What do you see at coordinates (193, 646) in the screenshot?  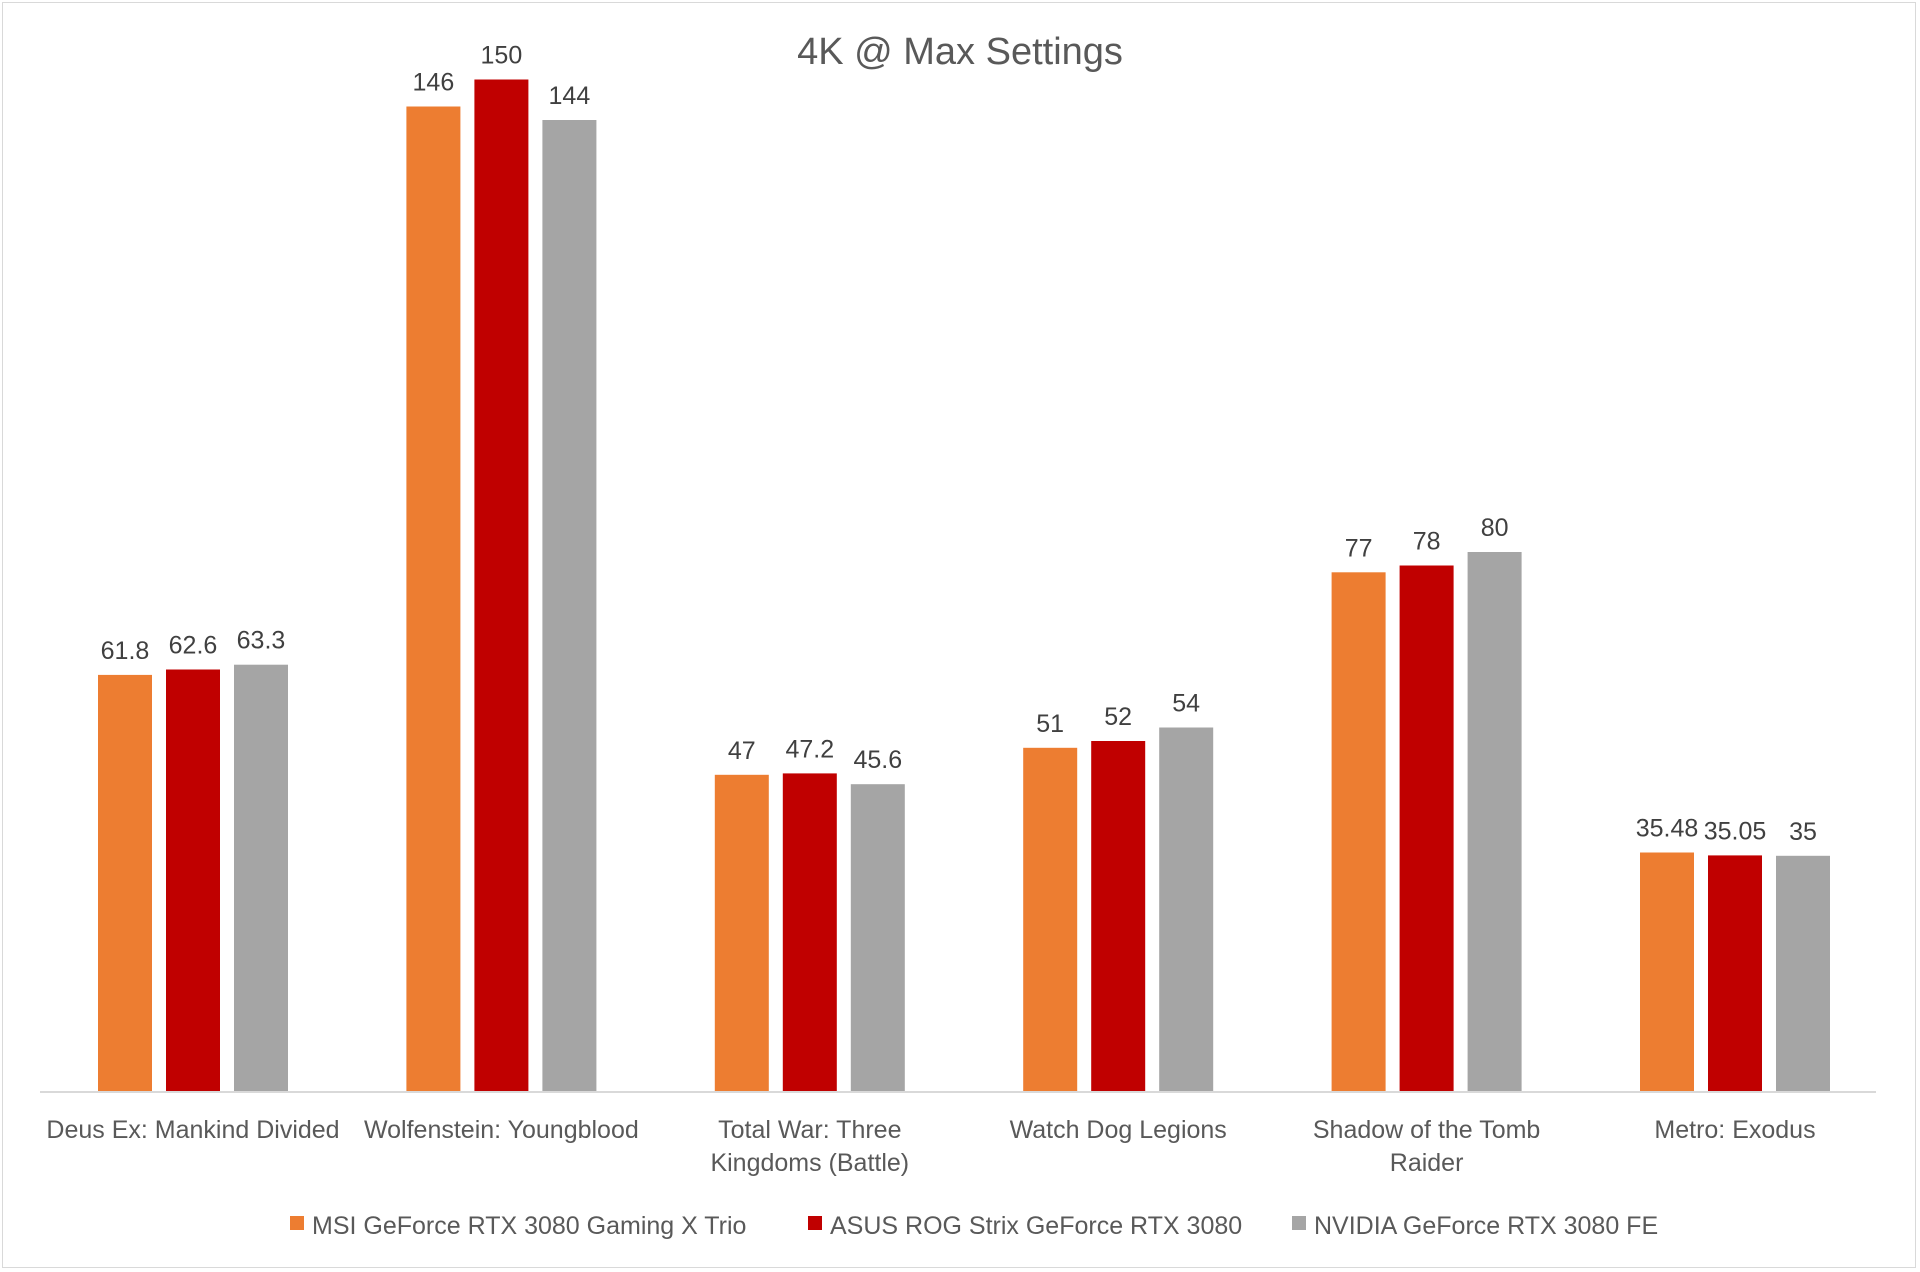 I see `data-label-0-series-1: 62.6` at bounding box center [193, 646].